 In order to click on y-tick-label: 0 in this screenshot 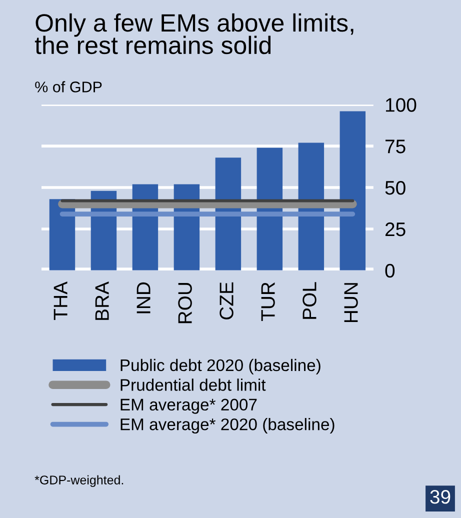, I will do `click(390, 271)`.